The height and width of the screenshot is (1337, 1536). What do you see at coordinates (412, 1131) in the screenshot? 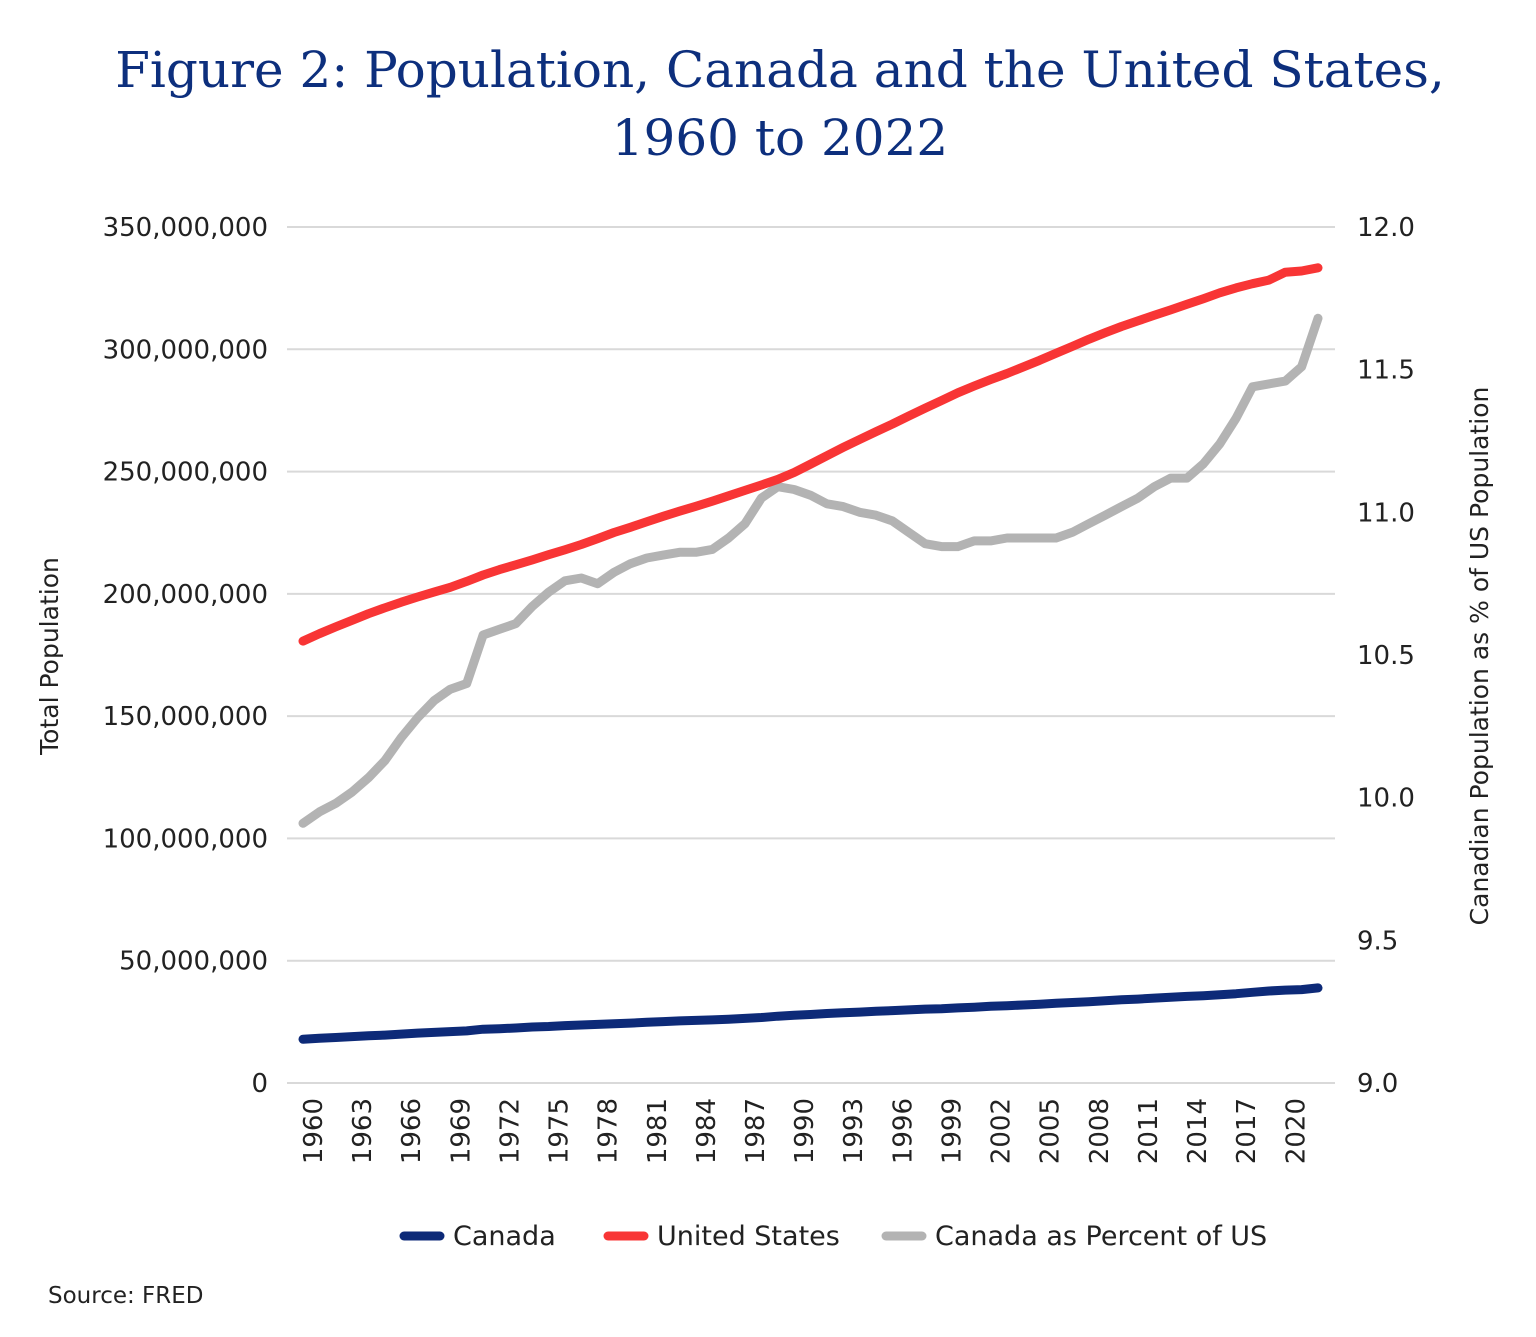
I see `x-tick-label: 1966` at bounding box center [412, 1131].